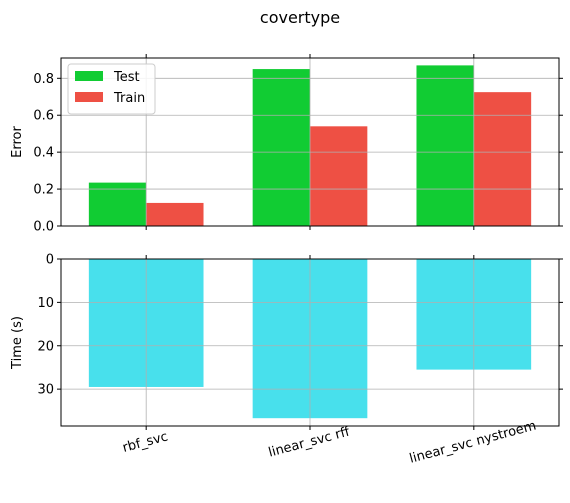  Describe the element at coordinates (145, 442) in the screenshot. I see `x-tick-label: rbf_svc` at that location.